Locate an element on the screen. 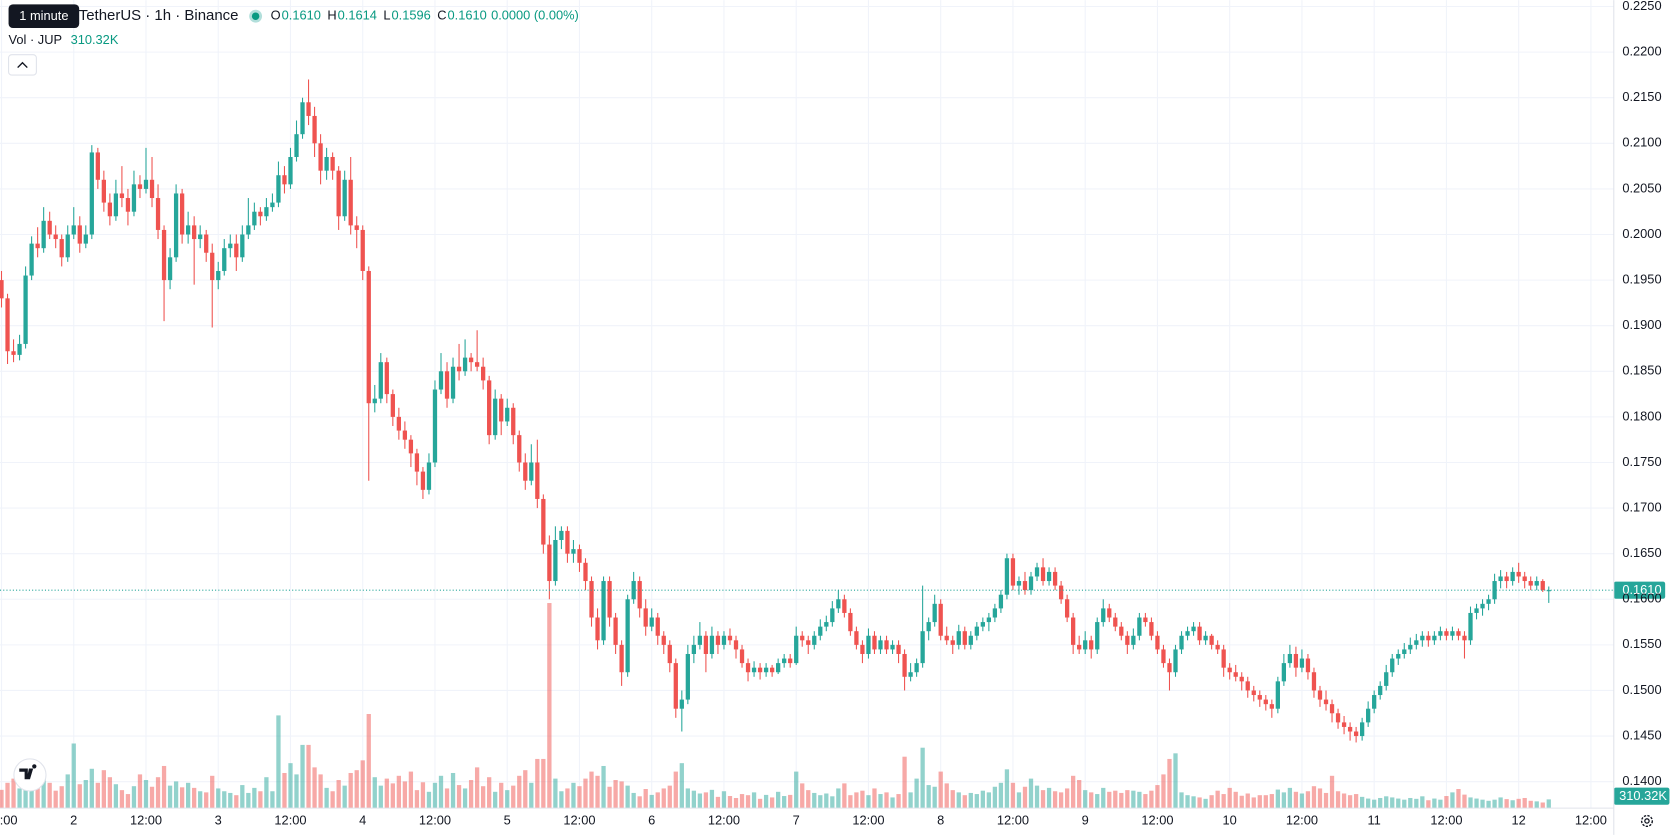 The image size is (1678, 835). chart-title: JUP / TetherUS · 1h · Binance is located at coordinates (139, 15).